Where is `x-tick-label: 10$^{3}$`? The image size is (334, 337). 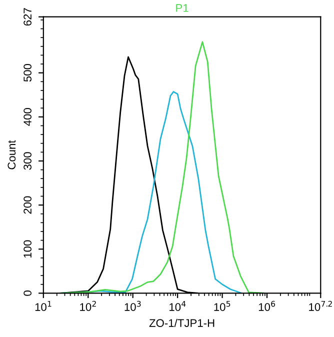 x-tick-label: 10$^{3}$ is located at coordinates (132, 305).